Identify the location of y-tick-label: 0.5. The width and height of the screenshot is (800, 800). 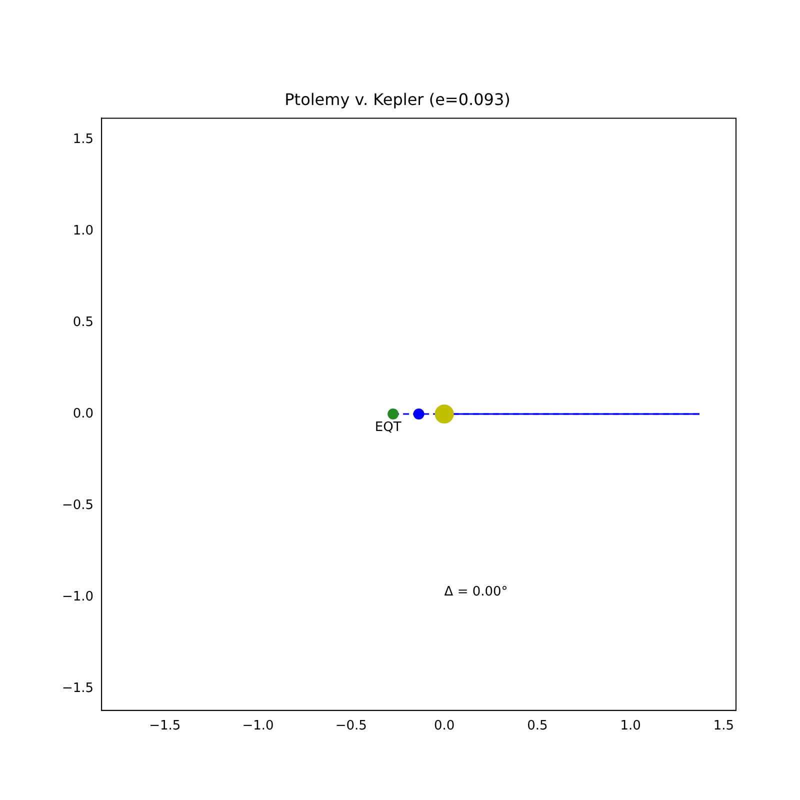
(83, 322).